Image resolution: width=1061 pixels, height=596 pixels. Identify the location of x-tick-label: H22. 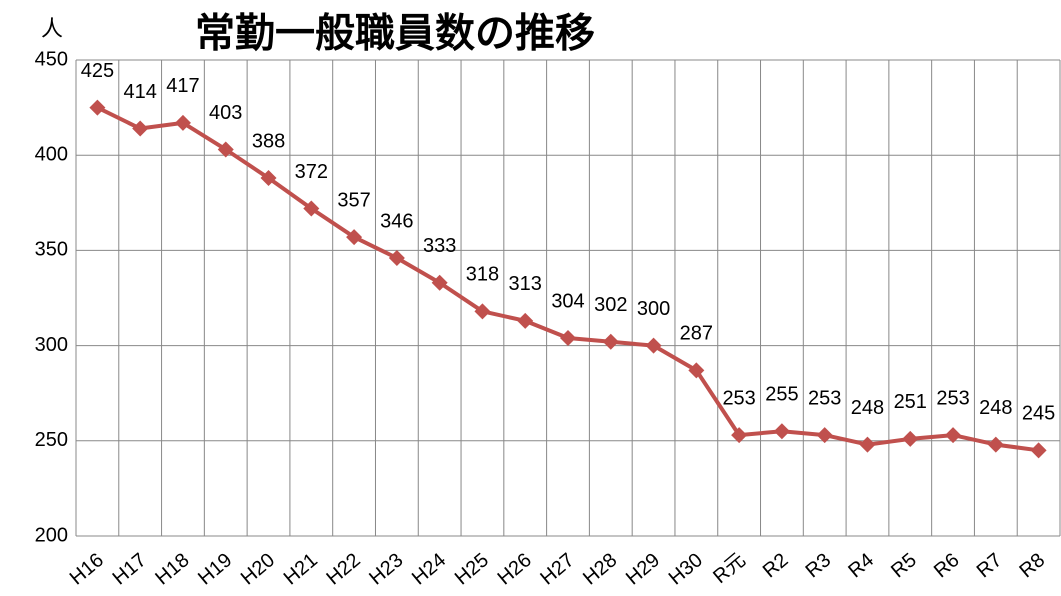
(343, 569).